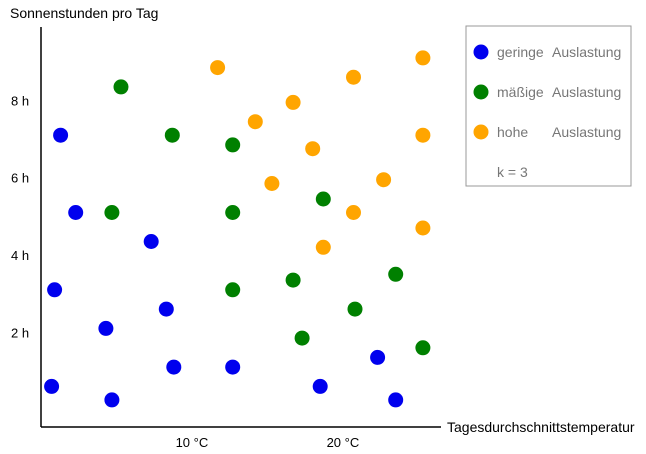 This screenshot has height=454, width=646. What do you see at coordinates (172, 135) in the screenshot?
I see `data-point-mäßige-1` at bounding box center [172, 135].